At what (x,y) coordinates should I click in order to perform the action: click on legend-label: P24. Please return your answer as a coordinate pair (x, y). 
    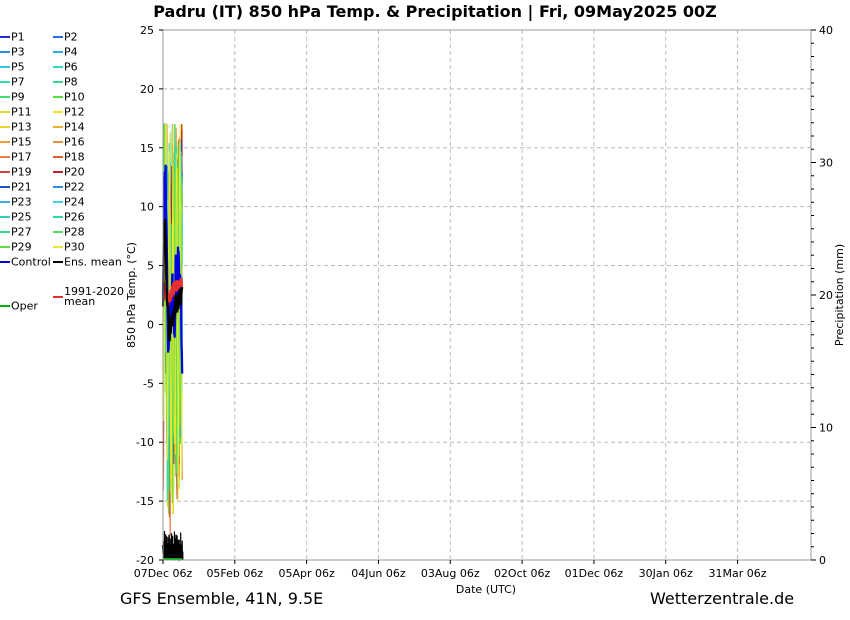
    Looking at the image, I should click on (74, 202).